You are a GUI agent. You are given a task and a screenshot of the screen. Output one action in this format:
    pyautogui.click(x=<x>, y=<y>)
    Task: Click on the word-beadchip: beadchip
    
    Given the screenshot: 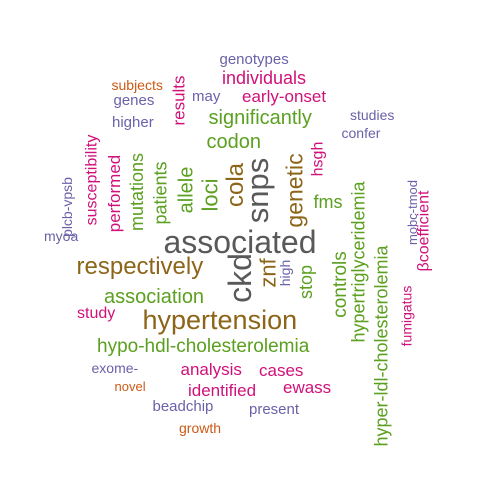 What is the action you would take?
    pyautogui.click(x=183, y=406)
    